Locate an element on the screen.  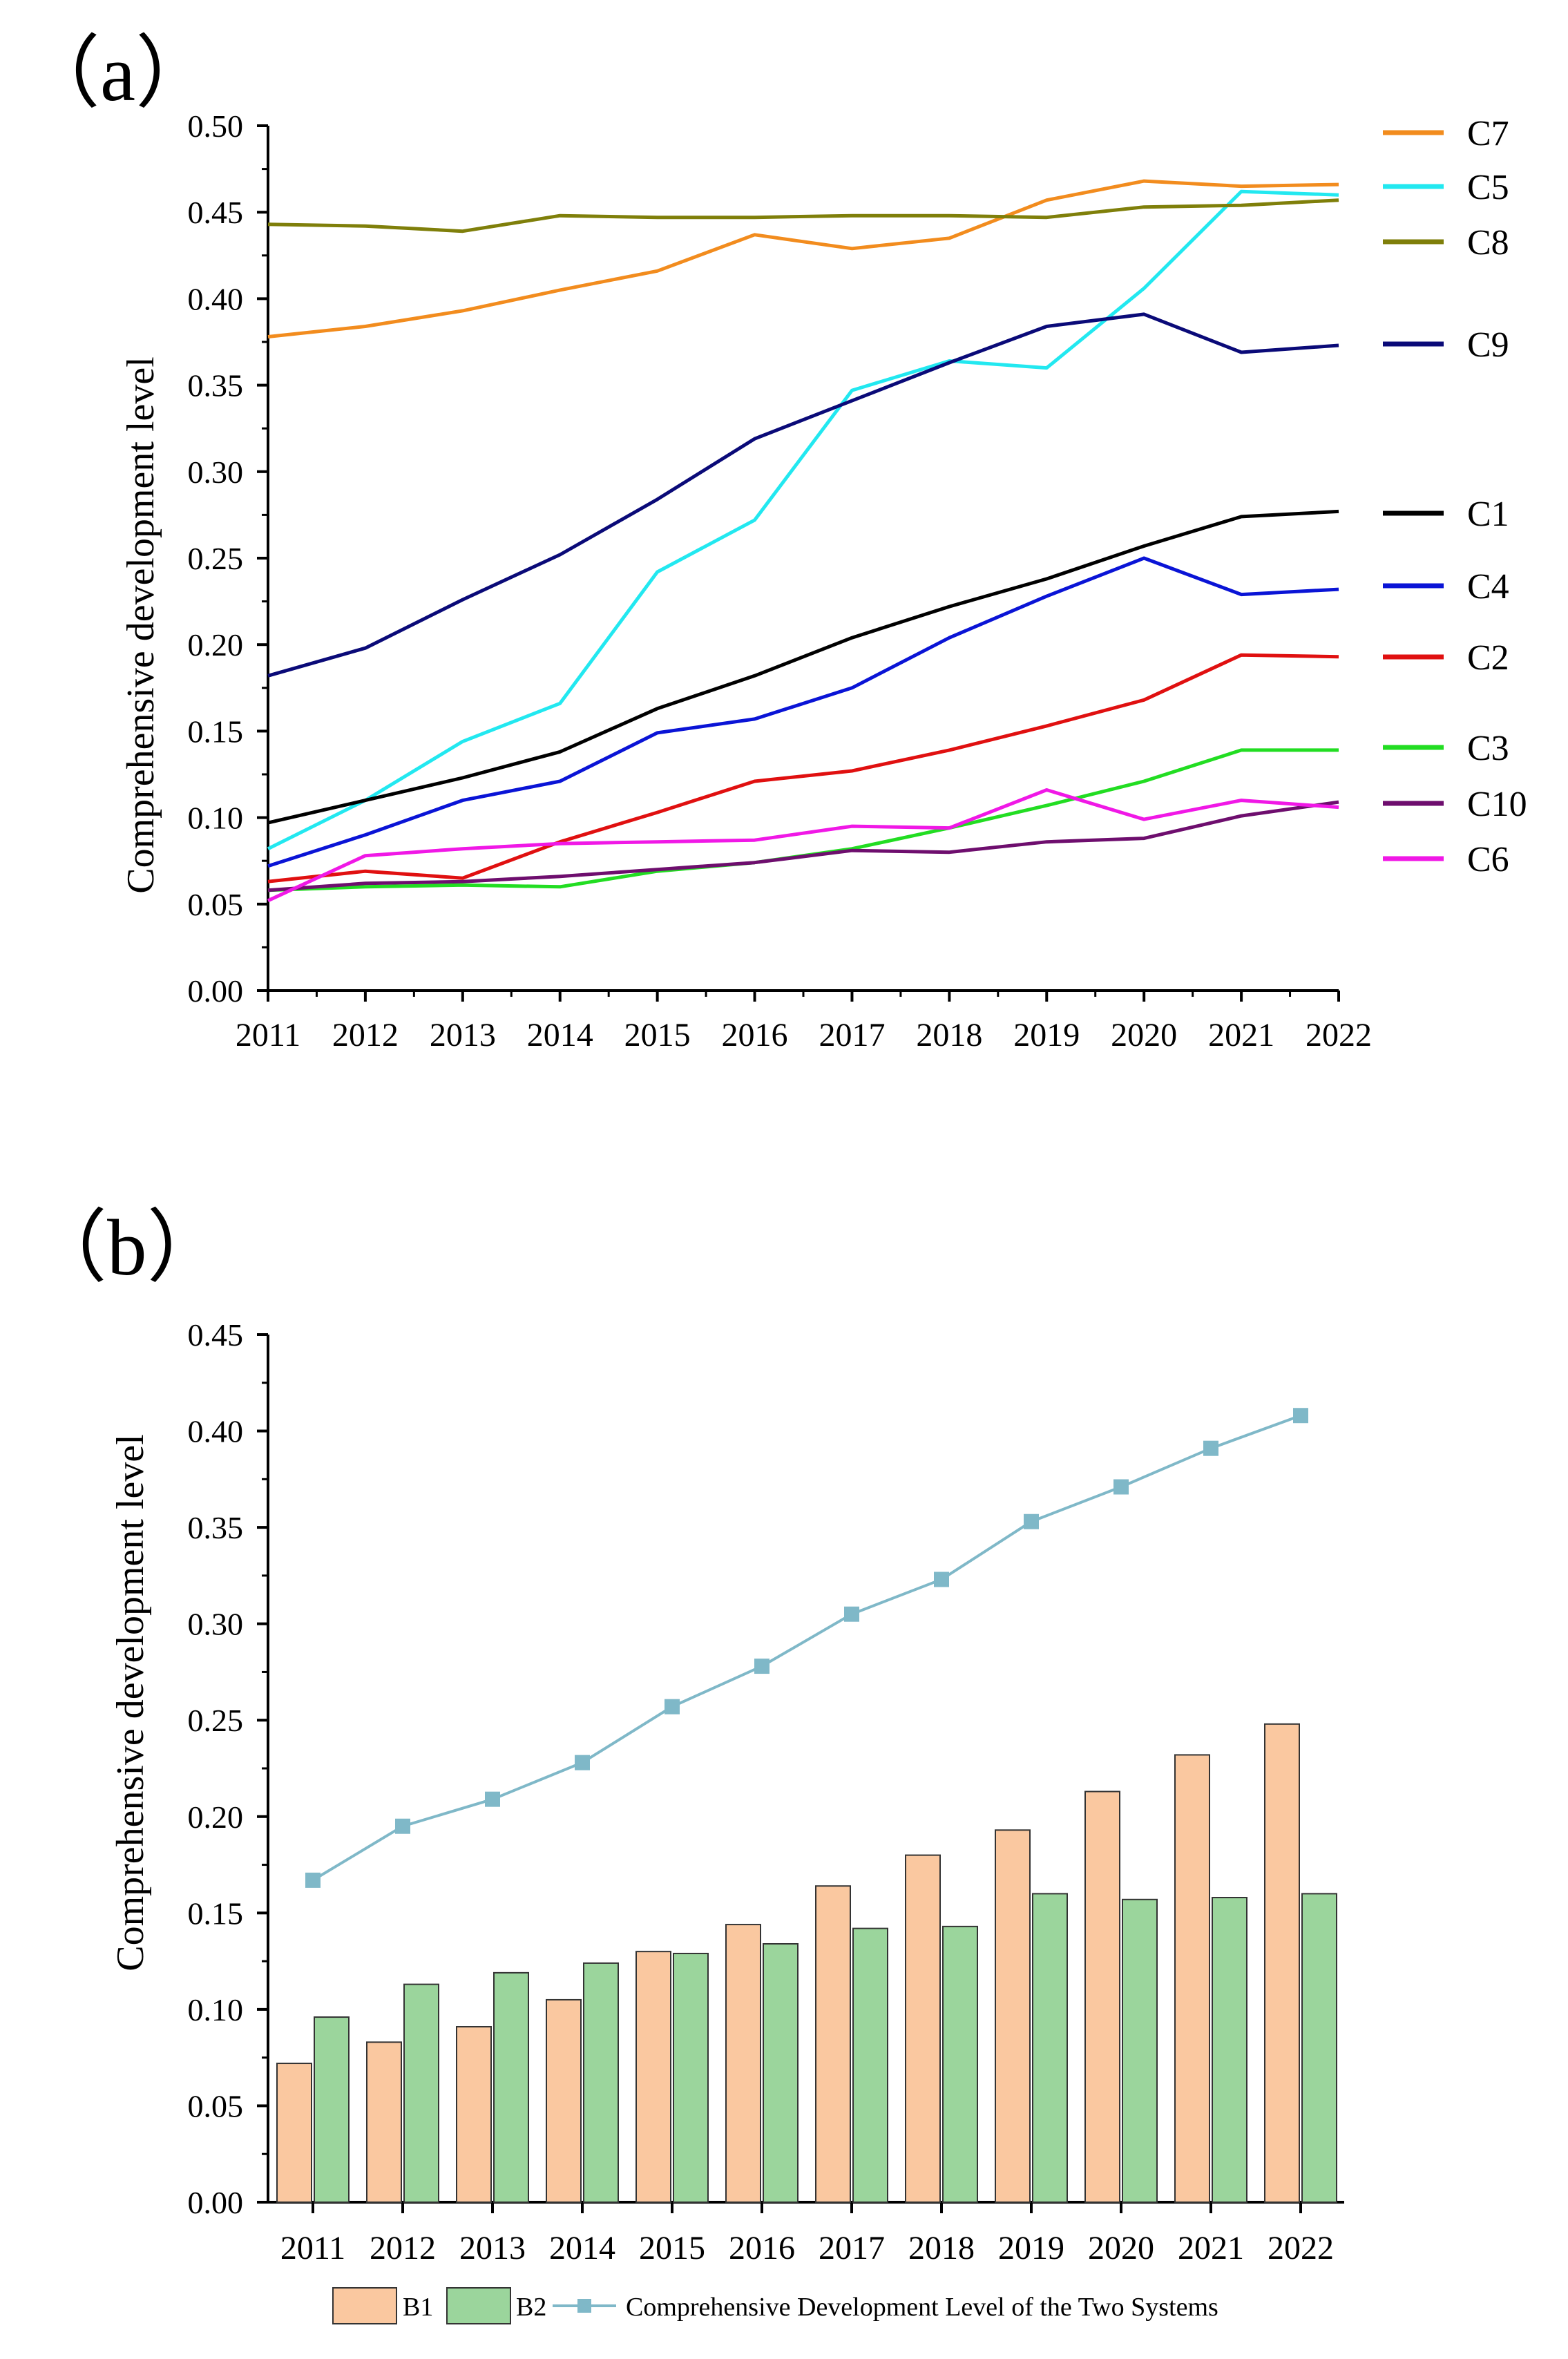
panel-a-x-tick-label: 2019 is located at coordinates (1046, 1035).